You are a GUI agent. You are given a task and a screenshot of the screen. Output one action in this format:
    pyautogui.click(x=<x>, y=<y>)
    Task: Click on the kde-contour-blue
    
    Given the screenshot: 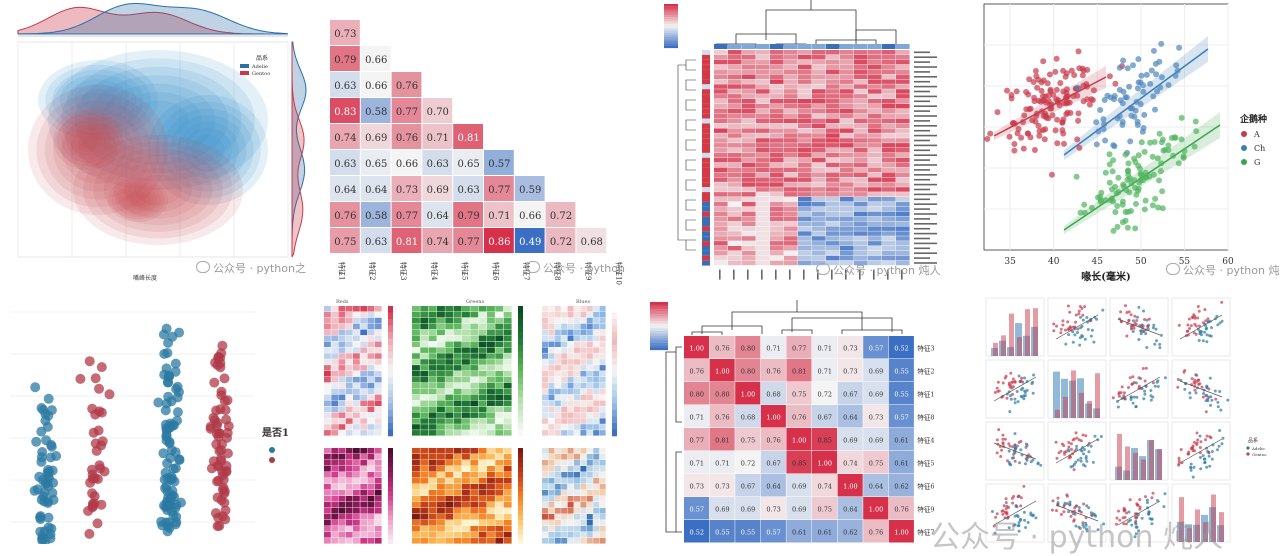 What is the action you would take?
    pyautogui.click(x=158, y=120)
    